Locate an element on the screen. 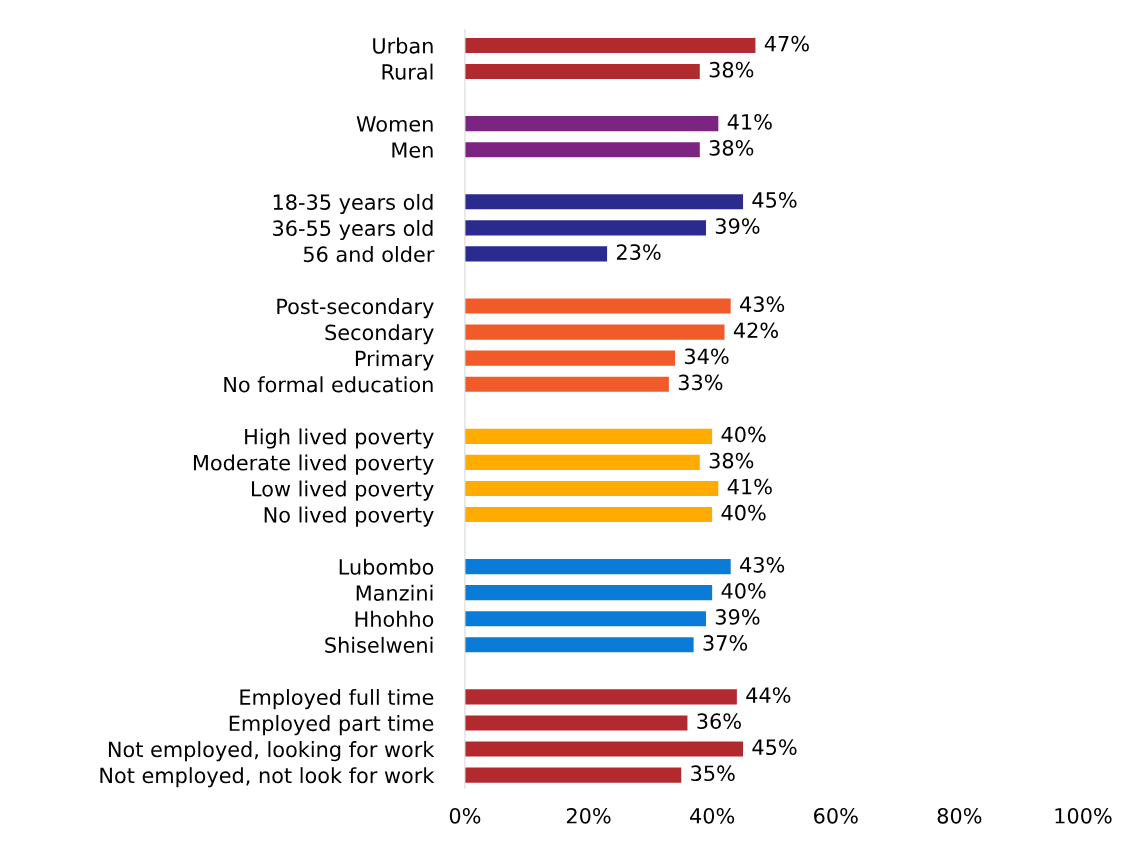 Image resolution: width=1134 pixels, height=852 pixels. y-tick-label: Primary is located at coordinates (394, 360).